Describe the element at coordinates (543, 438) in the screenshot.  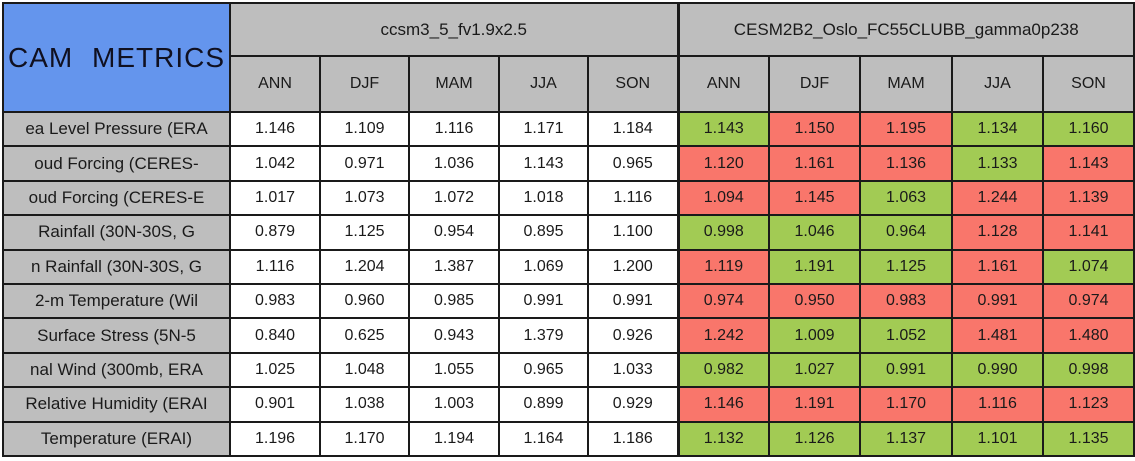
I see `value-cell-m1: 1.164` at that location.